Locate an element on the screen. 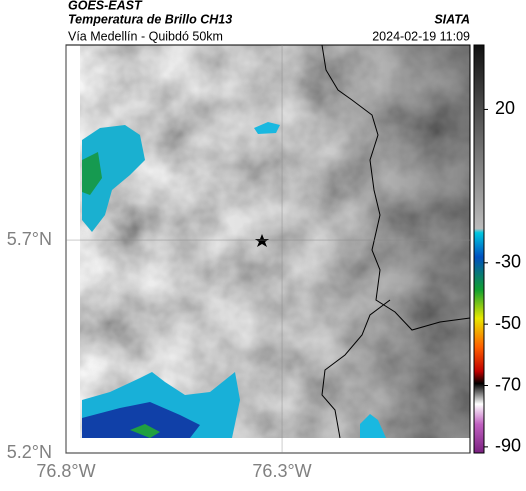 This screenshot has height=491, width=526. colorbar-tick-label: -90 is located at coordinates (508, 446).